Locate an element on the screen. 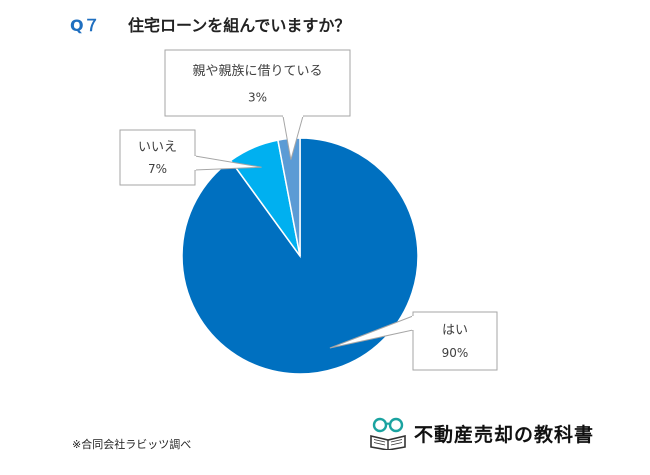 This screenshot has width=650, height=475. category-label: 親や親族に借りている is located at coordinates (257, 71).